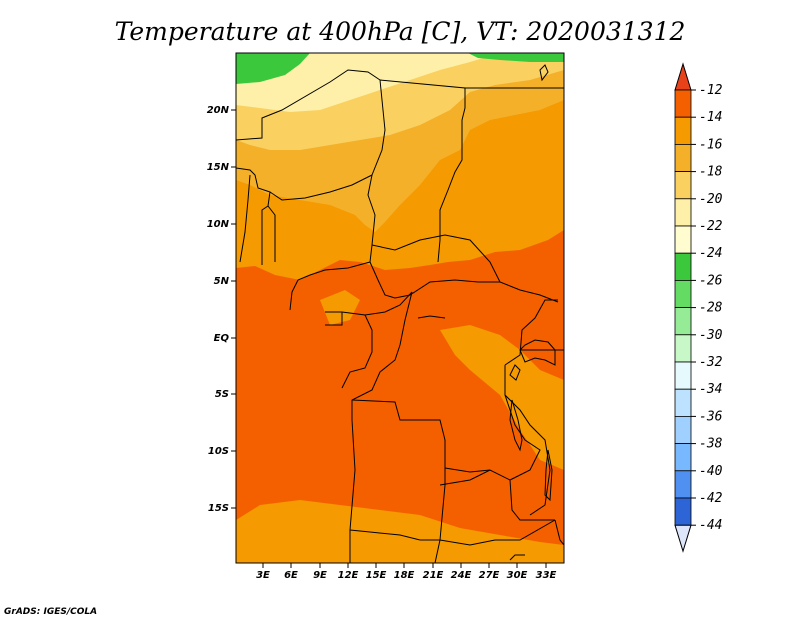 The image size is (800, 618). Describe the element at coordinates (218, 224) in the screenshot. I see `lat-label: 10N` at that location.